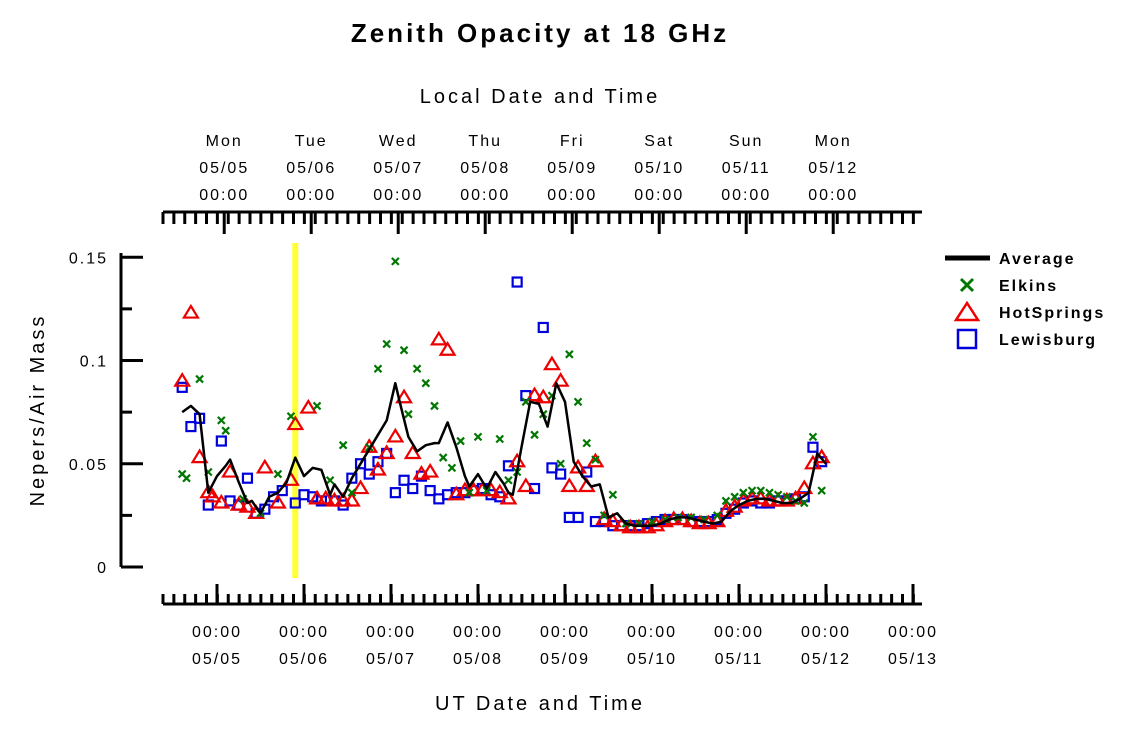 The image size is (1125, 731). Describe the element at coordinates (398, 168) in the screenshot. I see `top-tick-date: 05/07` at that location.